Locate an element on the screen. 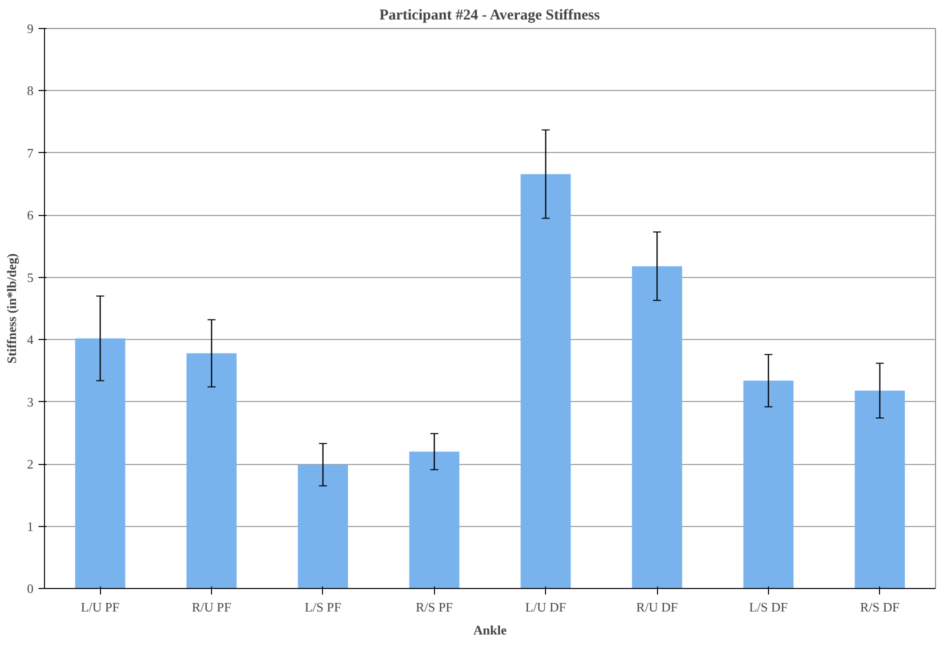  x-tick-label: R/U PF is located at coordinates (212, 607).